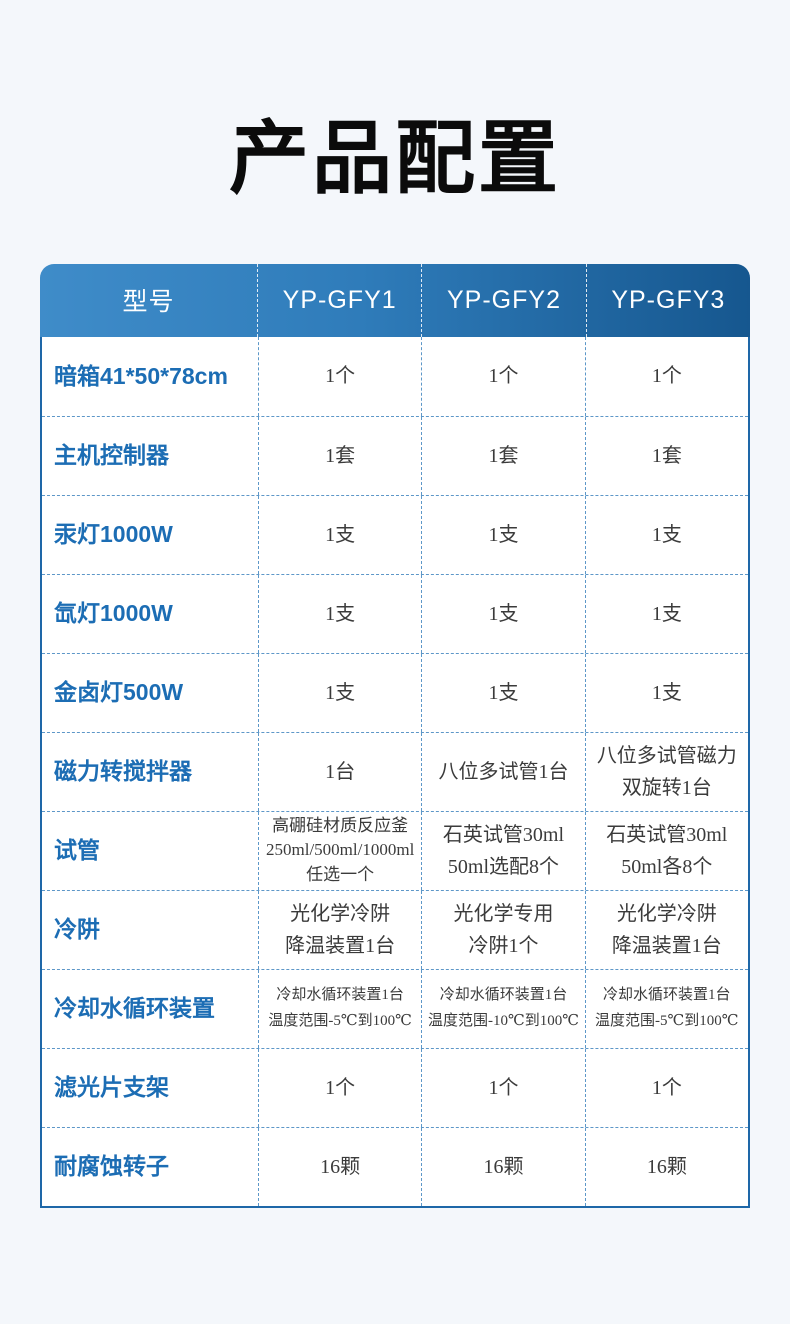  I want to click on cell-value: 八位多试管1台, so click(502, 771).